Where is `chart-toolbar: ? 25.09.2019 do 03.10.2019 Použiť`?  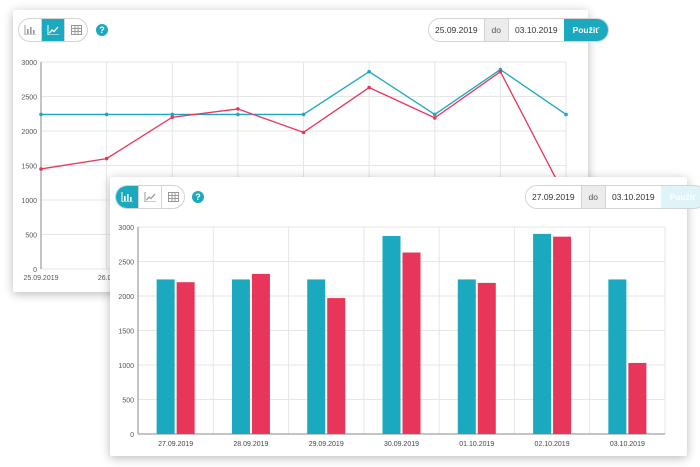 chart-toolbar: ? 25.09.2019 do 03.10.2019 Použiť is located at coordinates (311, 30).